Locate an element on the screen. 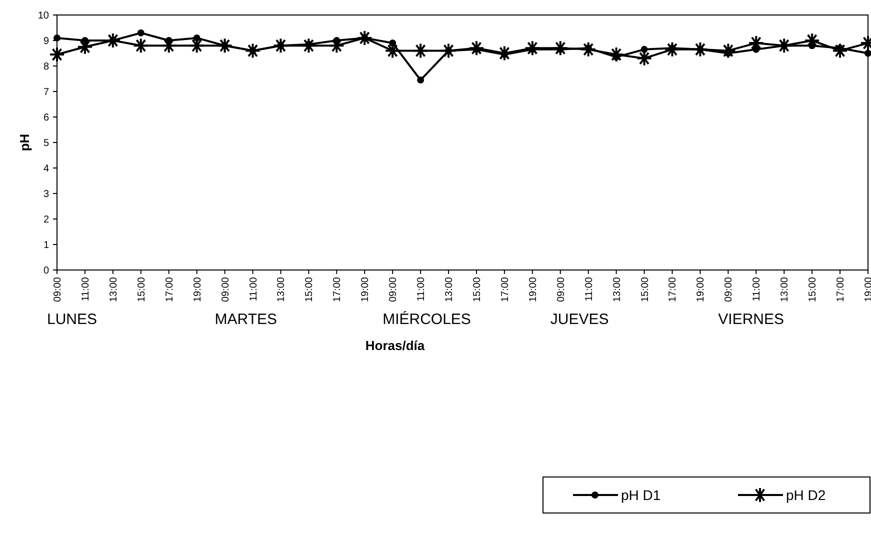 The width and height of the screenshot is (871, 558). text: JUEVES is located at coordinates (579, 319).